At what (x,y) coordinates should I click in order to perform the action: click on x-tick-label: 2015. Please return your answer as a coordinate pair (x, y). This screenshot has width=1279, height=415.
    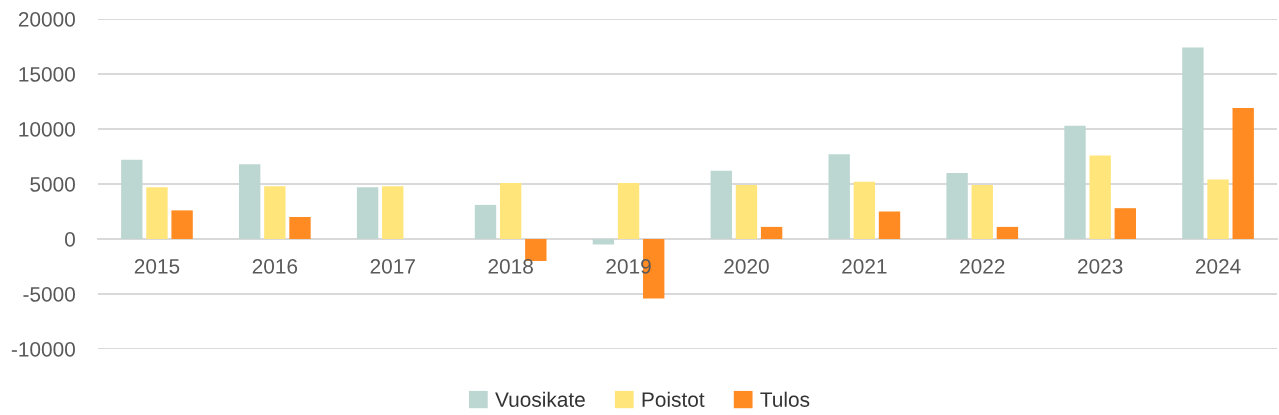
    Looking at the image, I should click on (157, 266).